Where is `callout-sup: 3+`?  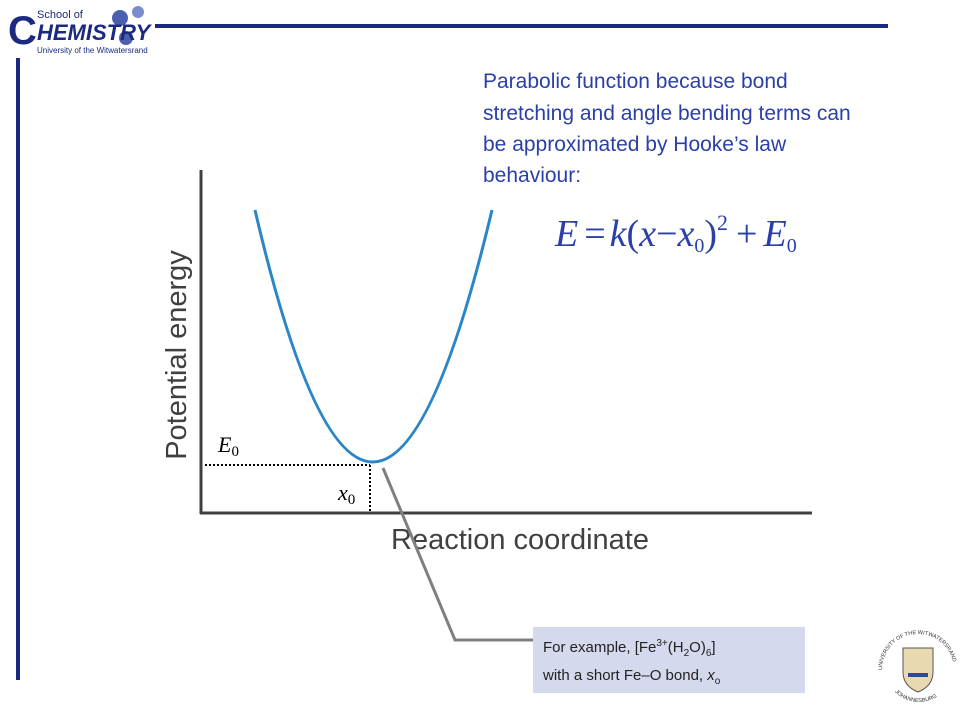
callout-sup: 3+ is located at coordinates (662, 643).